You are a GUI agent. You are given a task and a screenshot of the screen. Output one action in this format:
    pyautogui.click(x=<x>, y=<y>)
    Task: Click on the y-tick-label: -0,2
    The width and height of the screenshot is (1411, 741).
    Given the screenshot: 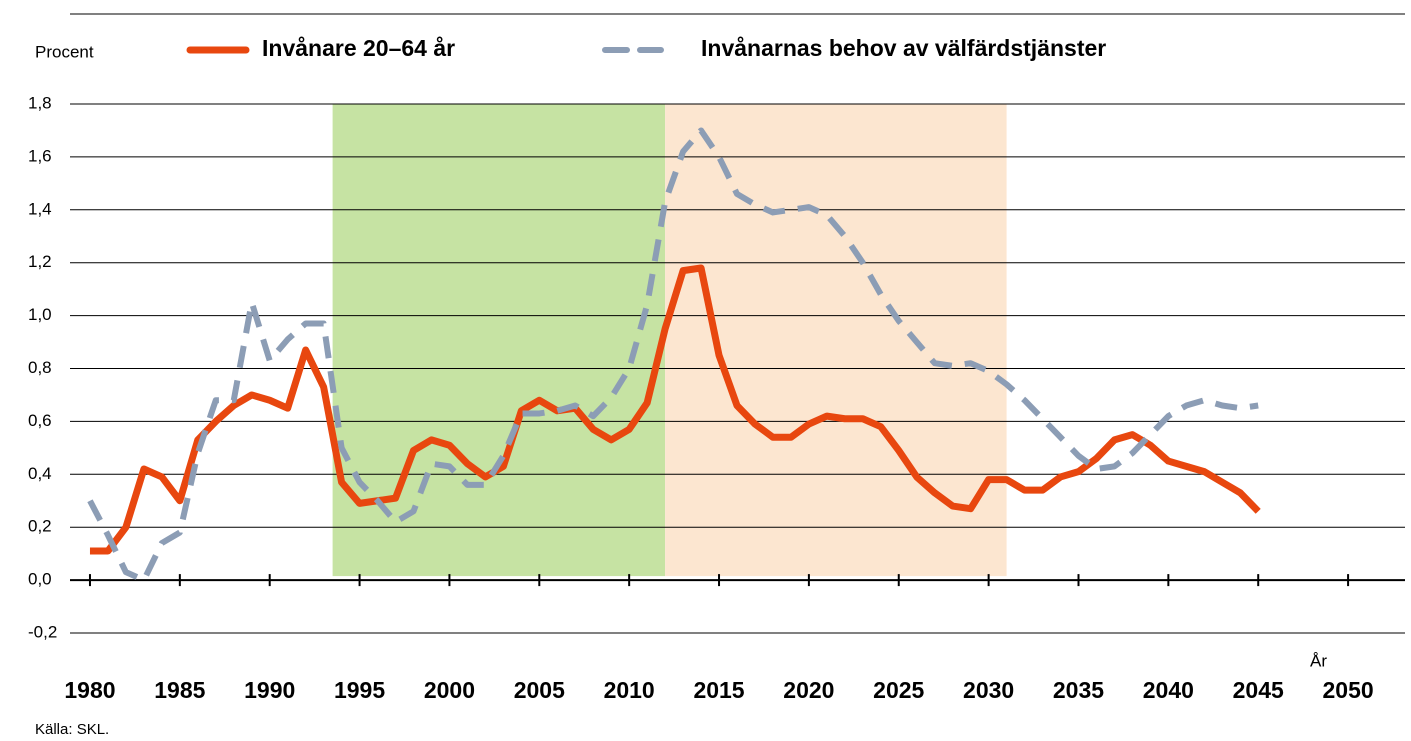 What is the action you would take?
    pyautogui.click(x=42, y=631)
    